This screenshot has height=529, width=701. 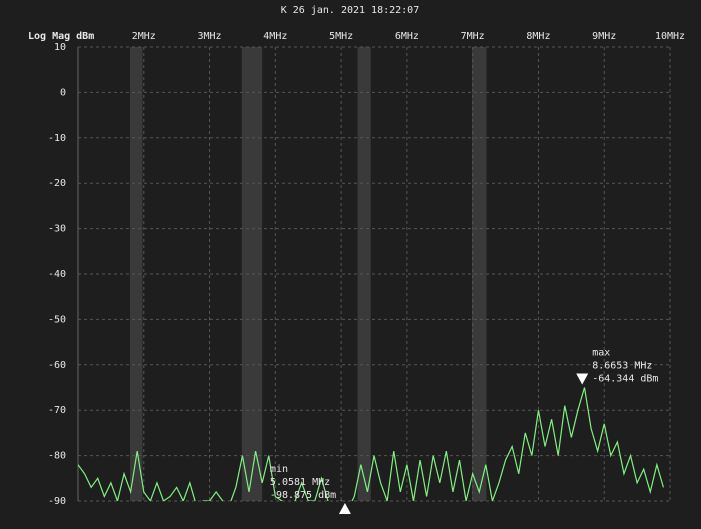 What do you see at coordinates (407, 36) in the screenshot?
I see `x-tick-label: 6MHz` at bounding box center [407, 36].